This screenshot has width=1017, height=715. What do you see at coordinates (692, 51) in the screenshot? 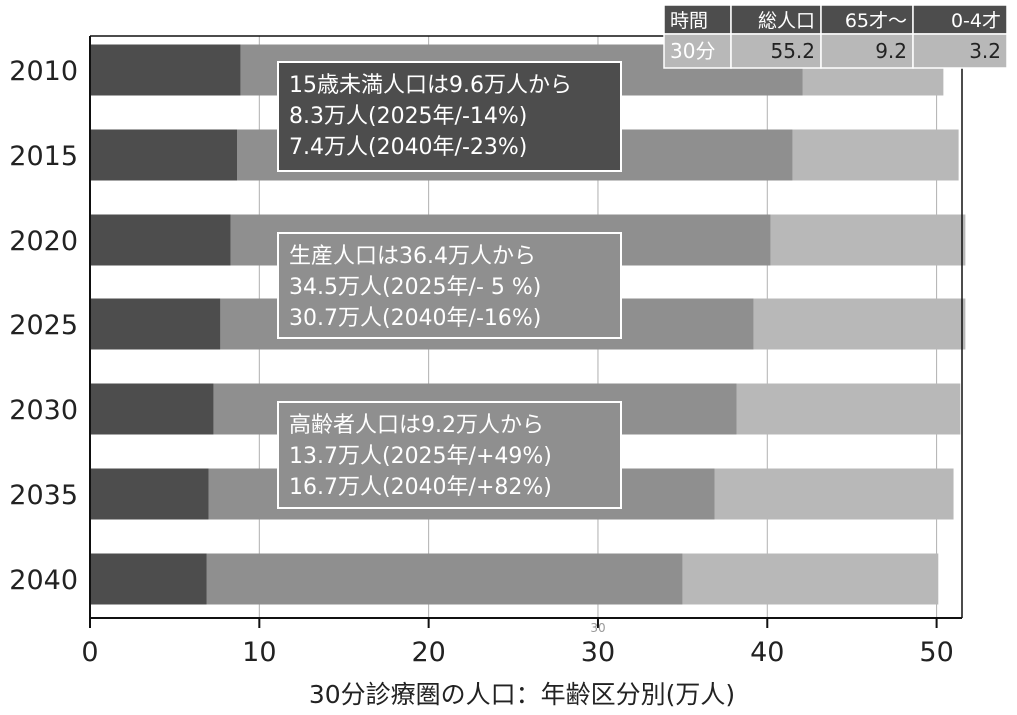
I see `table-value-1: 30分` at bounding box center [692, 51].